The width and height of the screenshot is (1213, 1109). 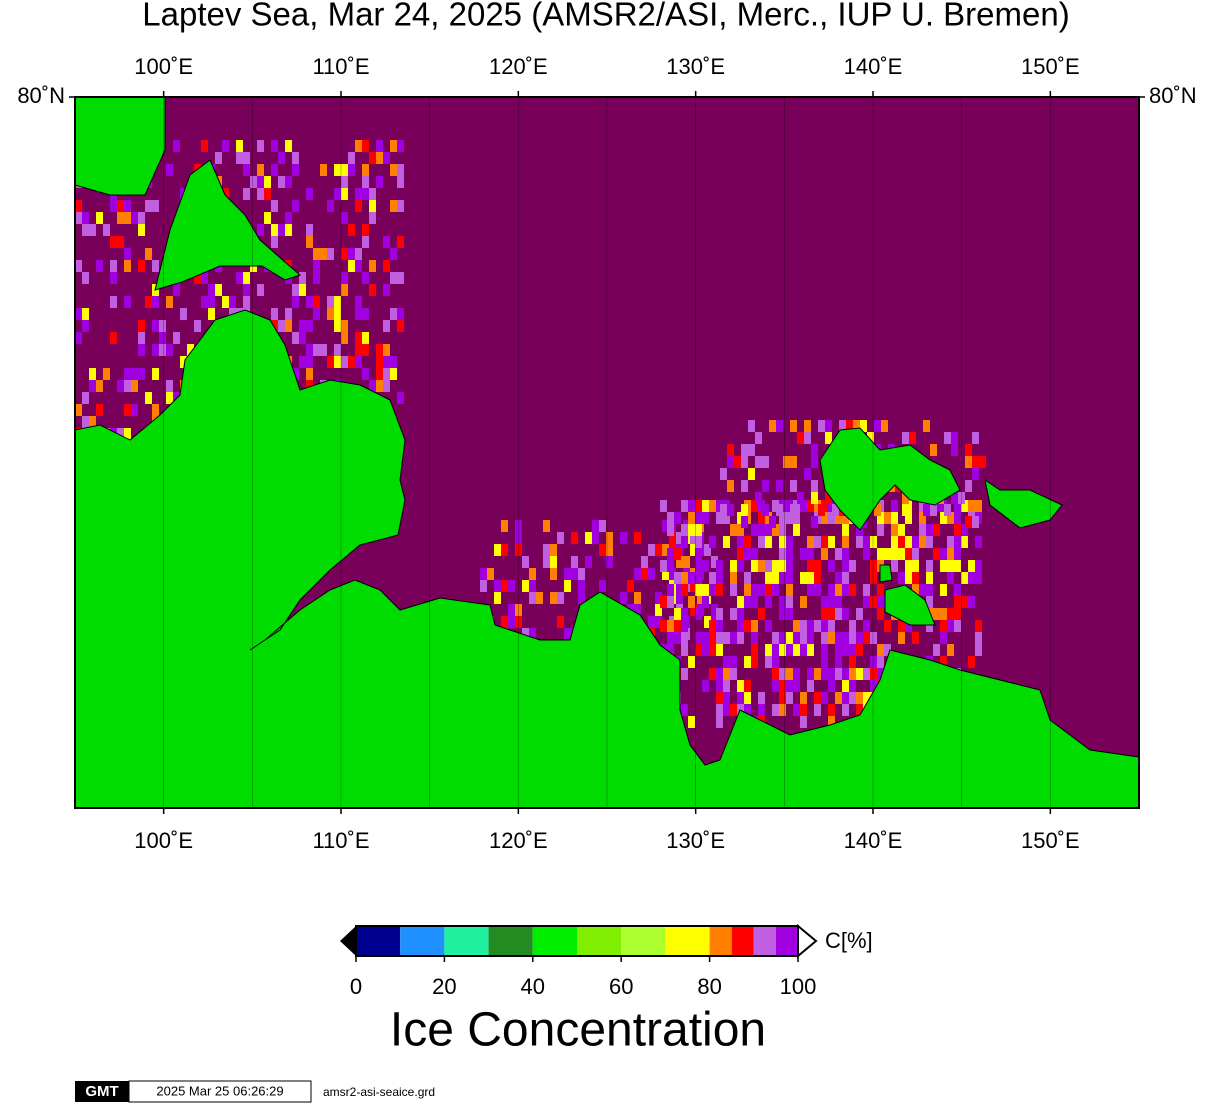 I want to click on colorbar-tick-label: 100, so click(x=798, y=986).